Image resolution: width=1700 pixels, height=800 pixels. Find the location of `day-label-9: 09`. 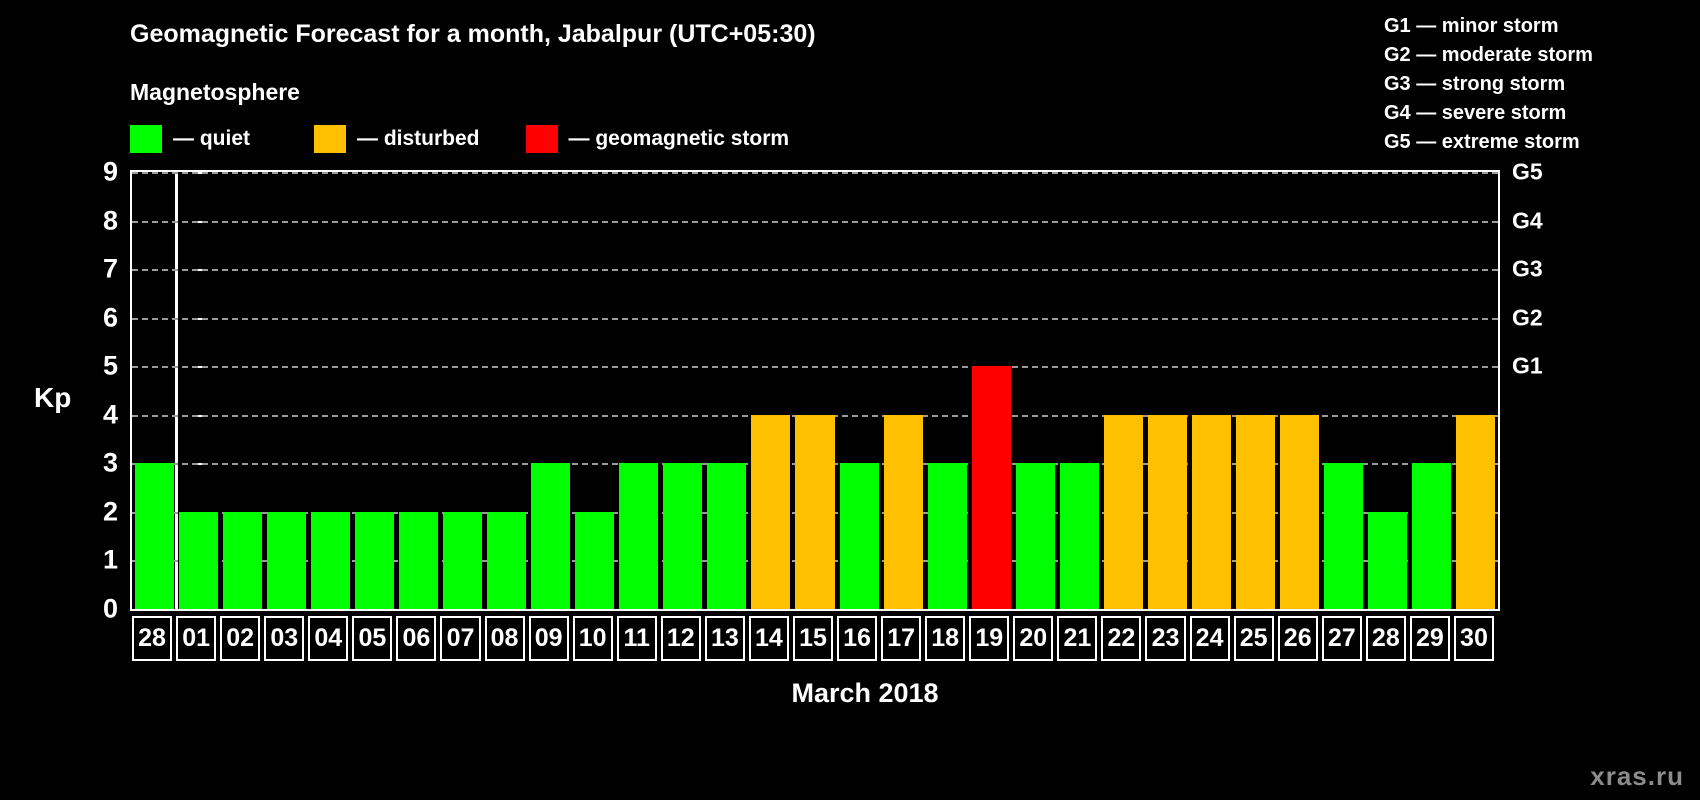

day-label-9: 09 is located at coordinates (548, 638).